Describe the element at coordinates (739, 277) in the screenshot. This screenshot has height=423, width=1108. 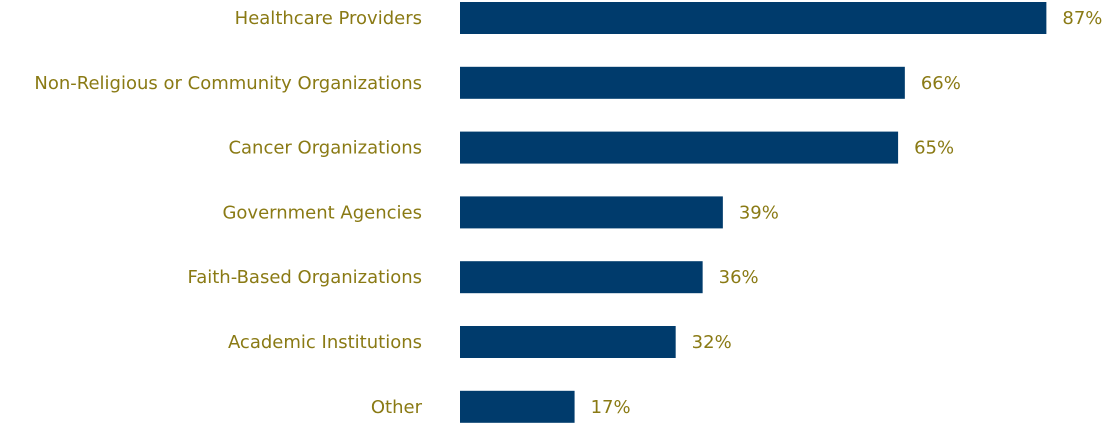
I see `value-label: 36%` at that location.